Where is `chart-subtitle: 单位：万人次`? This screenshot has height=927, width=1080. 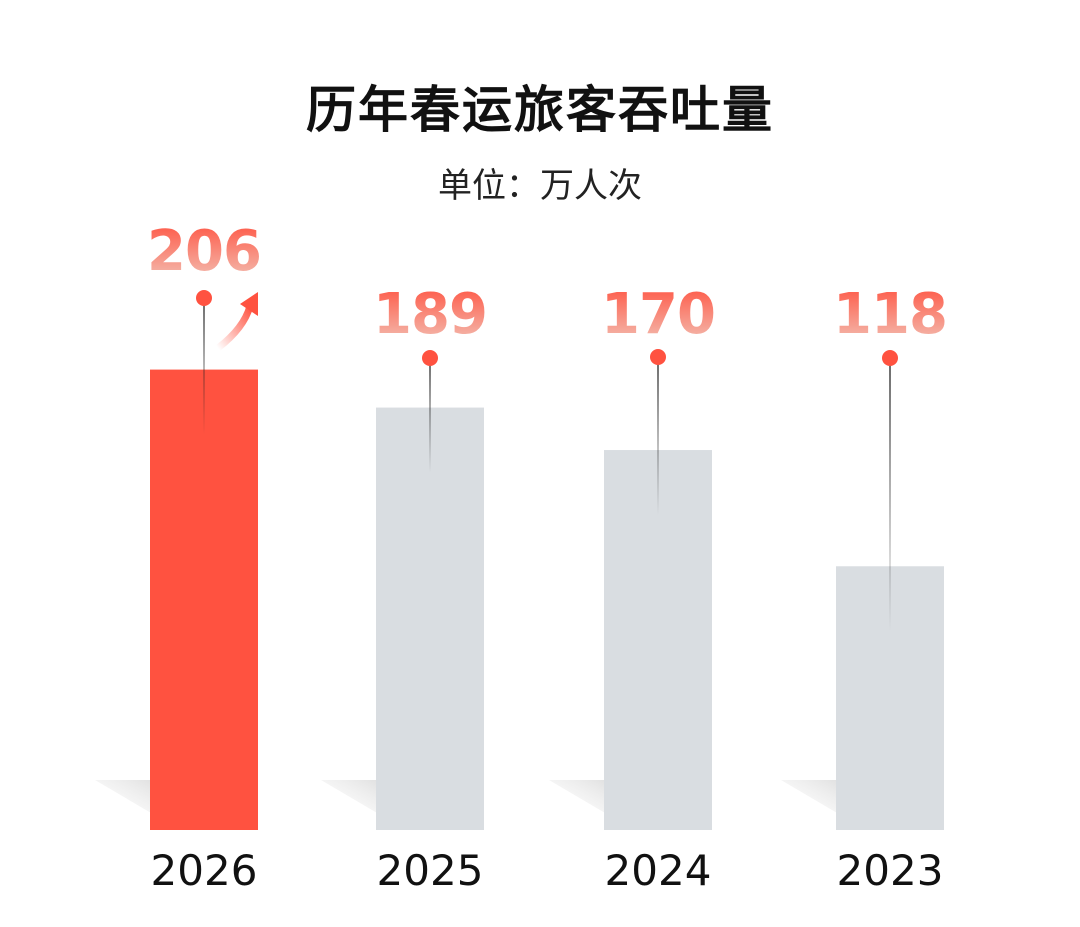 chart-subtitle: 单位：万人次 is located at coordinates (540, 186).